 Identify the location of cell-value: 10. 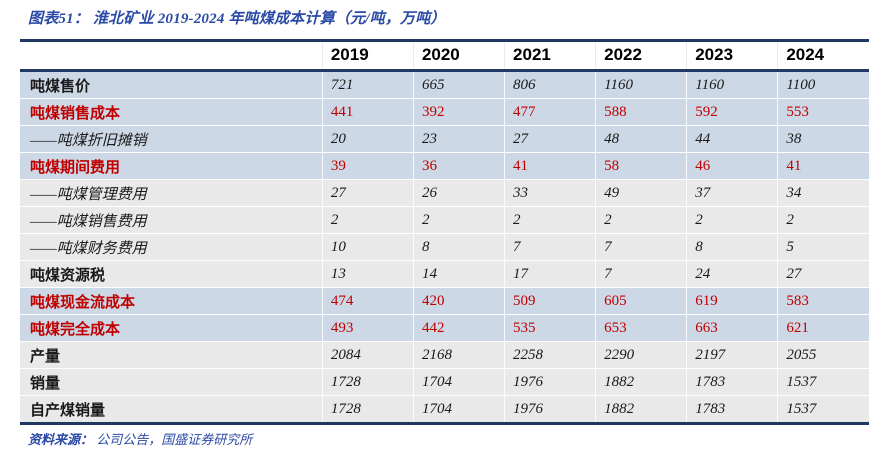
(367, 247).